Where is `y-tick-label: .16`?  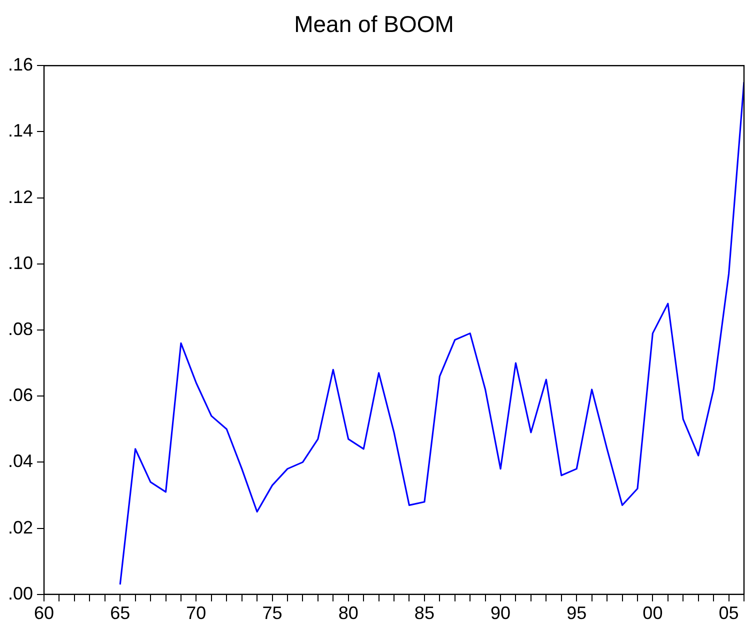 y-tick-label: .16 is located at coordinates (21, 64).